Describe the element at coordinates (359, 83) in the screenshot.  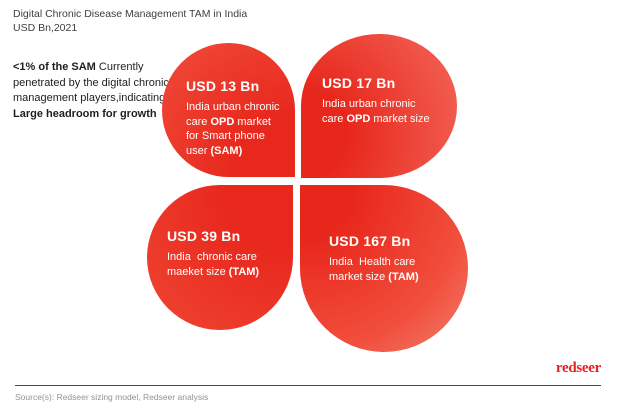
I see `petal-value: USD 17 Bn` at that location.